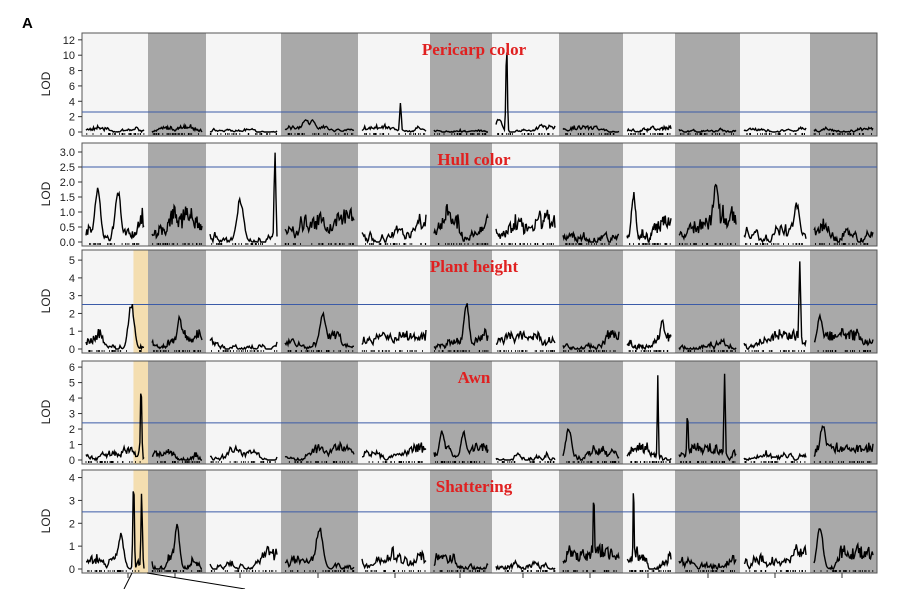  I want to click on y-tick-label: 1, so click(72, 446).